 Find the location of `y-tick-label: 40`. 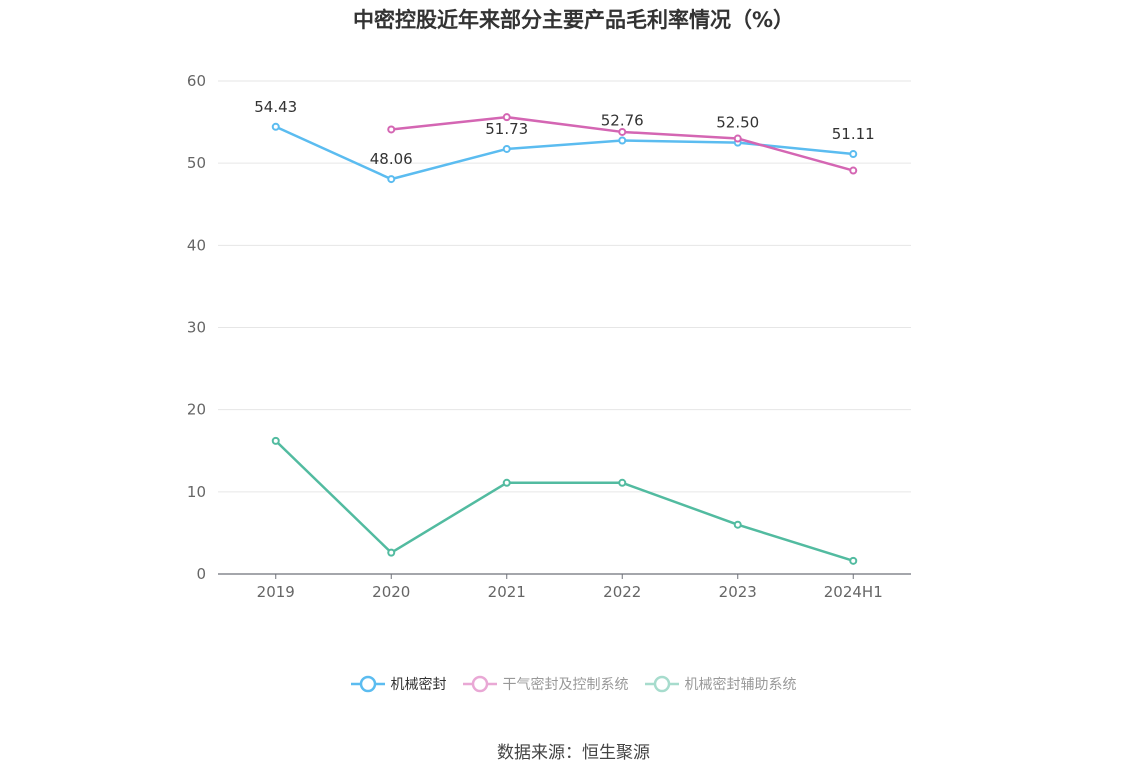

y-tick-label: 40 is located at coordinates (196, 245).